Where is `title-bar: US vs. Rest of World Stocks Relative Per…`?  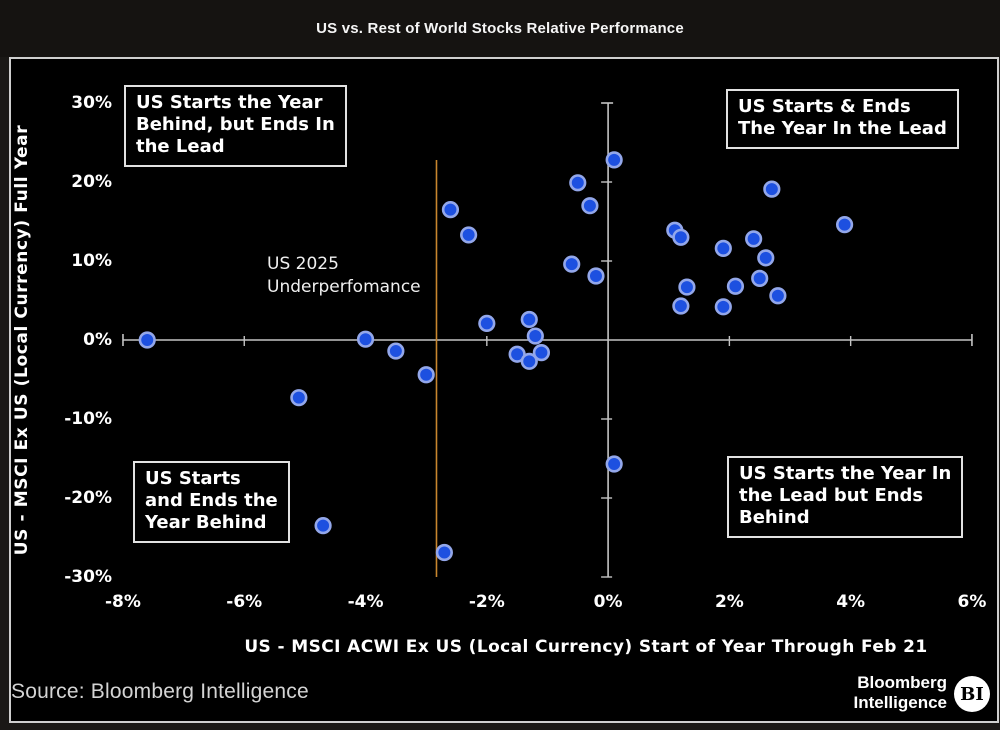 title-bar: US vs. Rest of World Stocks Relative Per… is located at coordinates (500, 28).